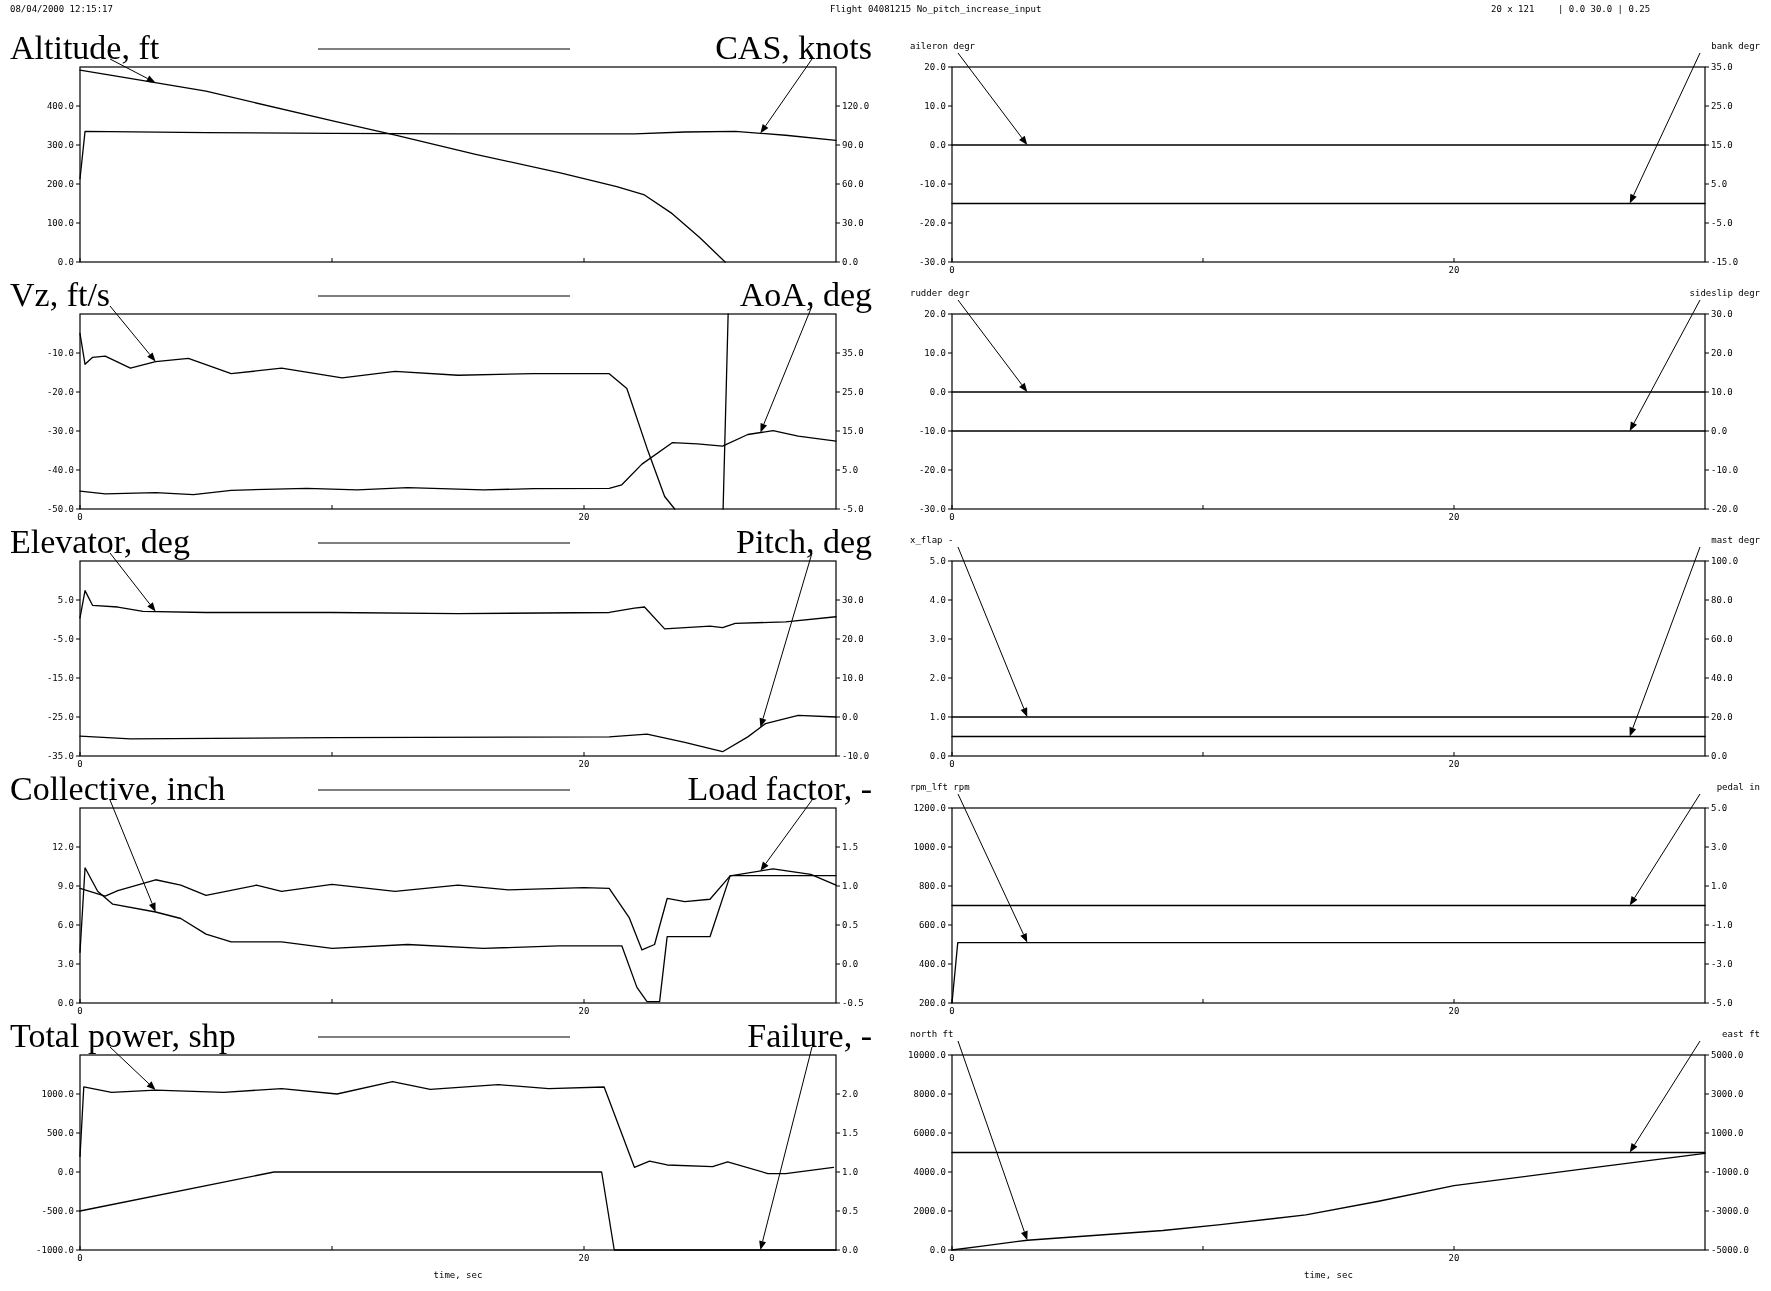 The width and height of the screenshot is (1771, 1291). I want to click on y2-axis-title: sideslip degr, so click(1725, 293).